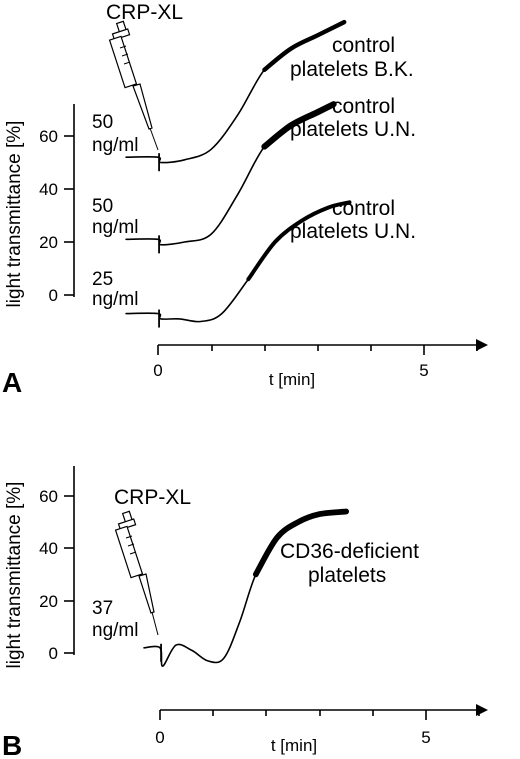 The height and width of the screenshot is (759, 520). I want to click on series-label: CD36-deficient, so click(349, 551).